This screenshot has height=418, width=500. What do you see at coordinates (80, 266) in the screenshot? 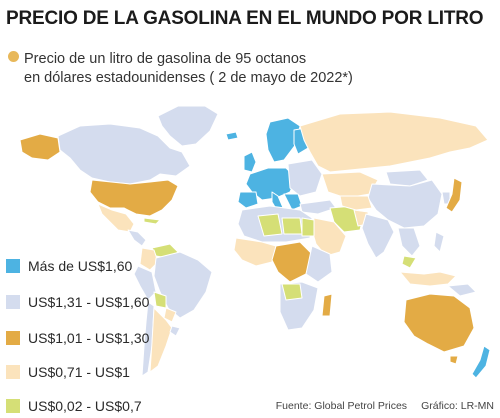
I see `legend-label: Más de US$1,60` at bounding box center [80, 266].